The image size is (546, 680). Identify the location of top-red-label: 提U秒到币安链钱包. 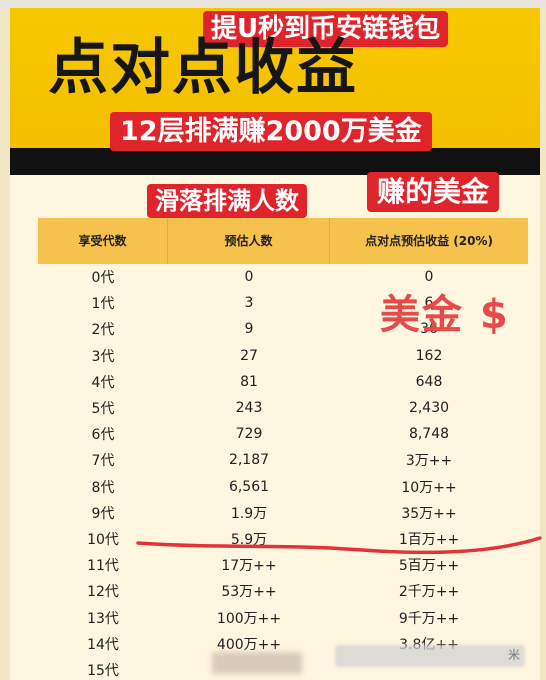
(326, 29).